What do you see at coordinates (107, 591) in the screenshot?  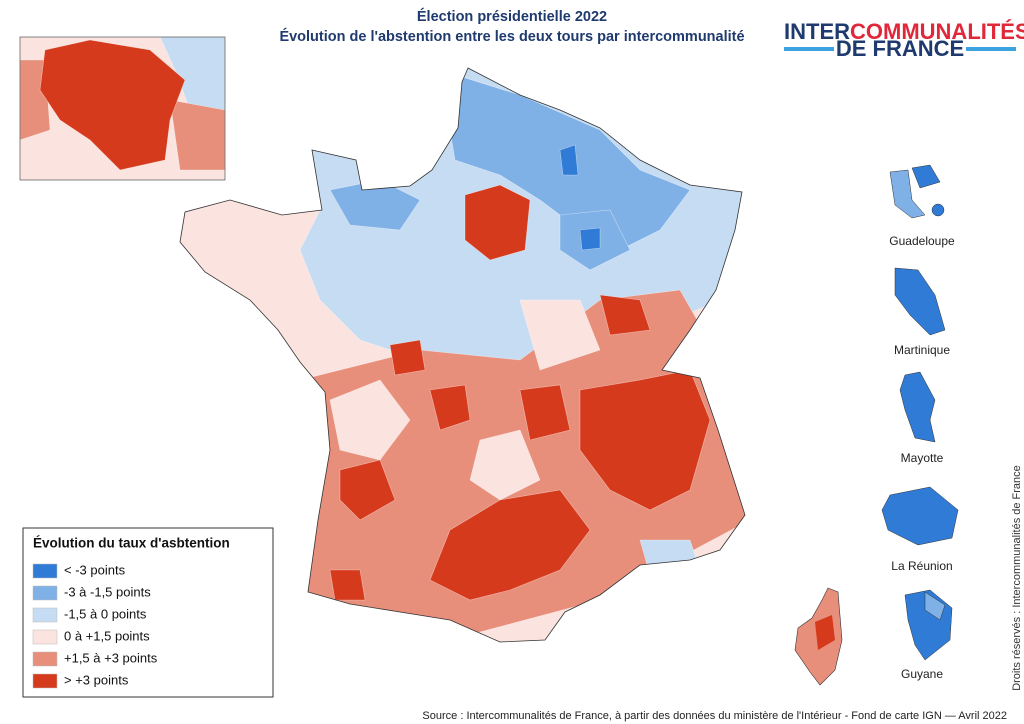 I see `legend-label: -3 à -1,5 points` at bounding box center [107, 591].